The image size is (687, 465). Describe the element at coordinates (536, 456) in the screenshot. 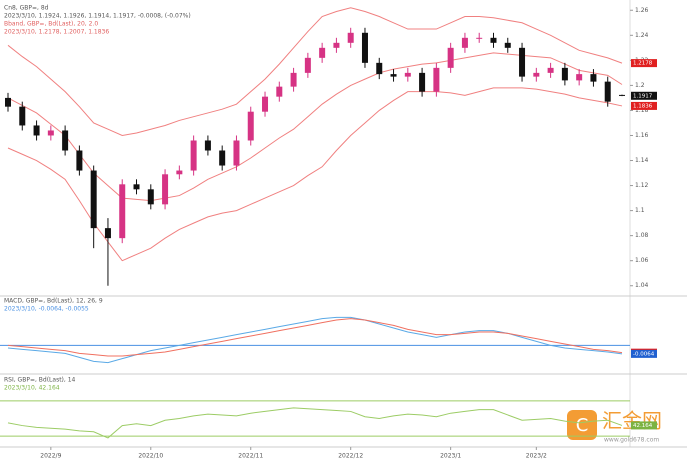

I see `x-tick-label: 2023/2` at that location.